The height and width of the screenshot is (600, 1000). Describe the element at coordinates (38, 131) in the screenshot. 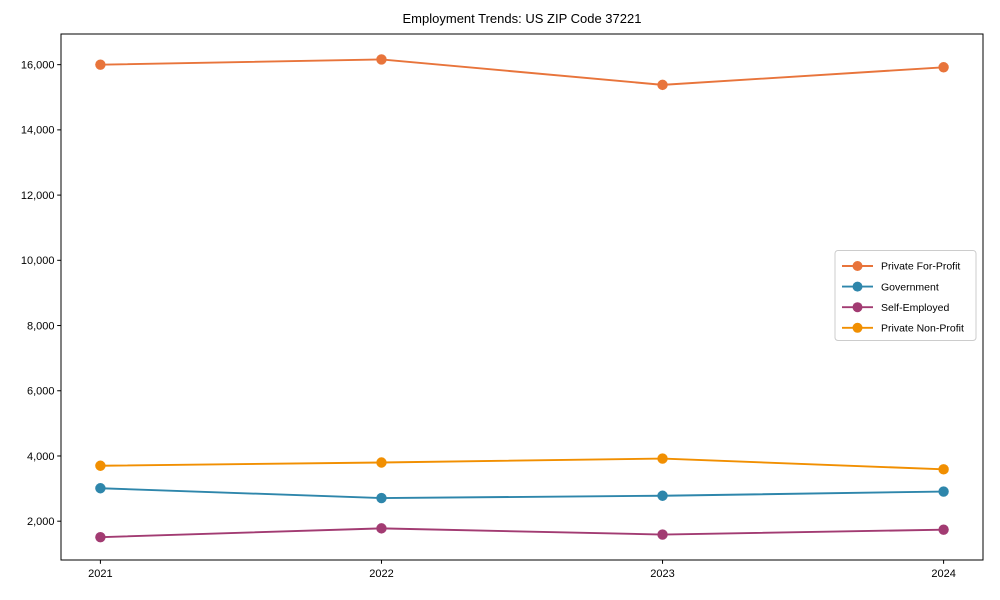

I see `y-tick-label: 14,000` at that location.